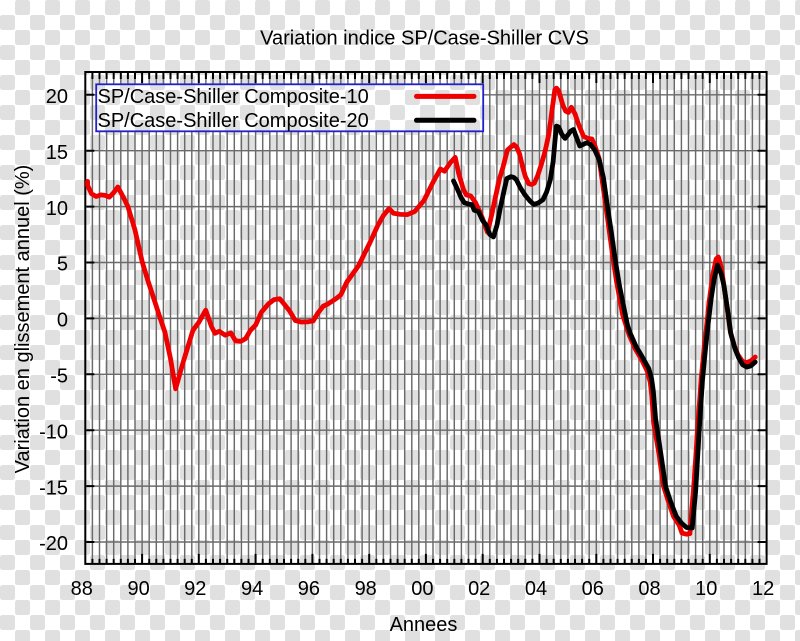 This screenshot has height=641, width=800. Describe the element at coordinates (59, 377) in the screenshot. I see `svg-text: -5` at that location.